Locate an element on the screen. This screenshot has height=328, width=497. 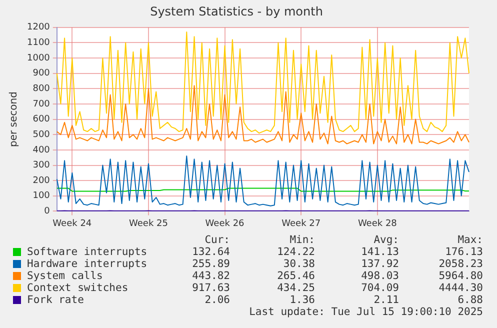
y-tick-label: 1100 is located at coordinates (38, 43).